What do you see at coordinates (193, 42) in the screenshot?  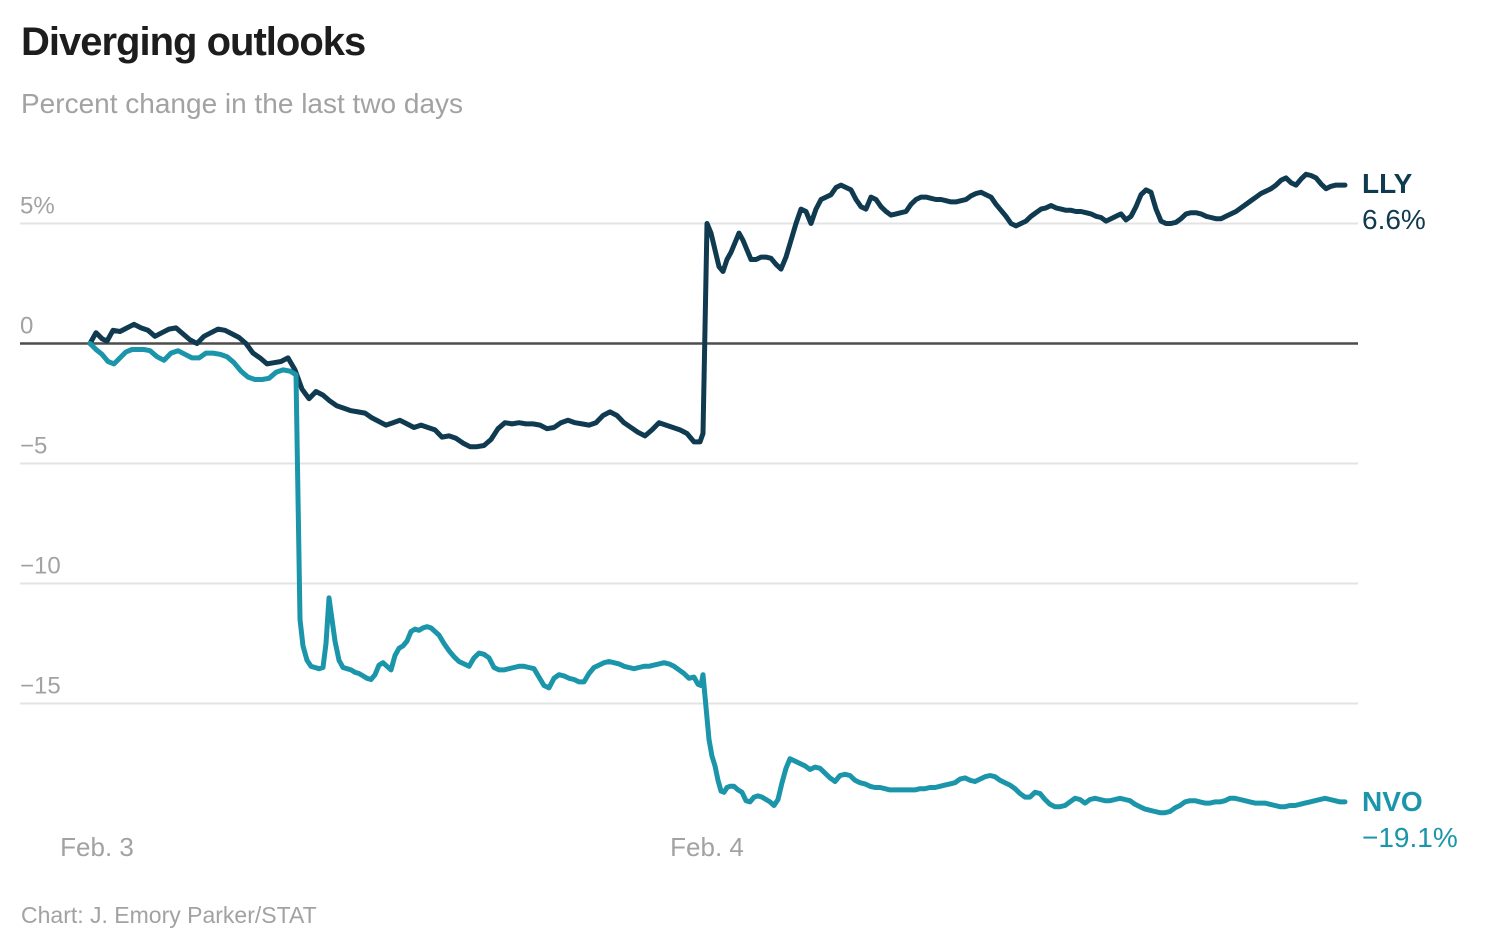 I see `chart-title: Diverging outlooks` at bounding box center [193, 42].